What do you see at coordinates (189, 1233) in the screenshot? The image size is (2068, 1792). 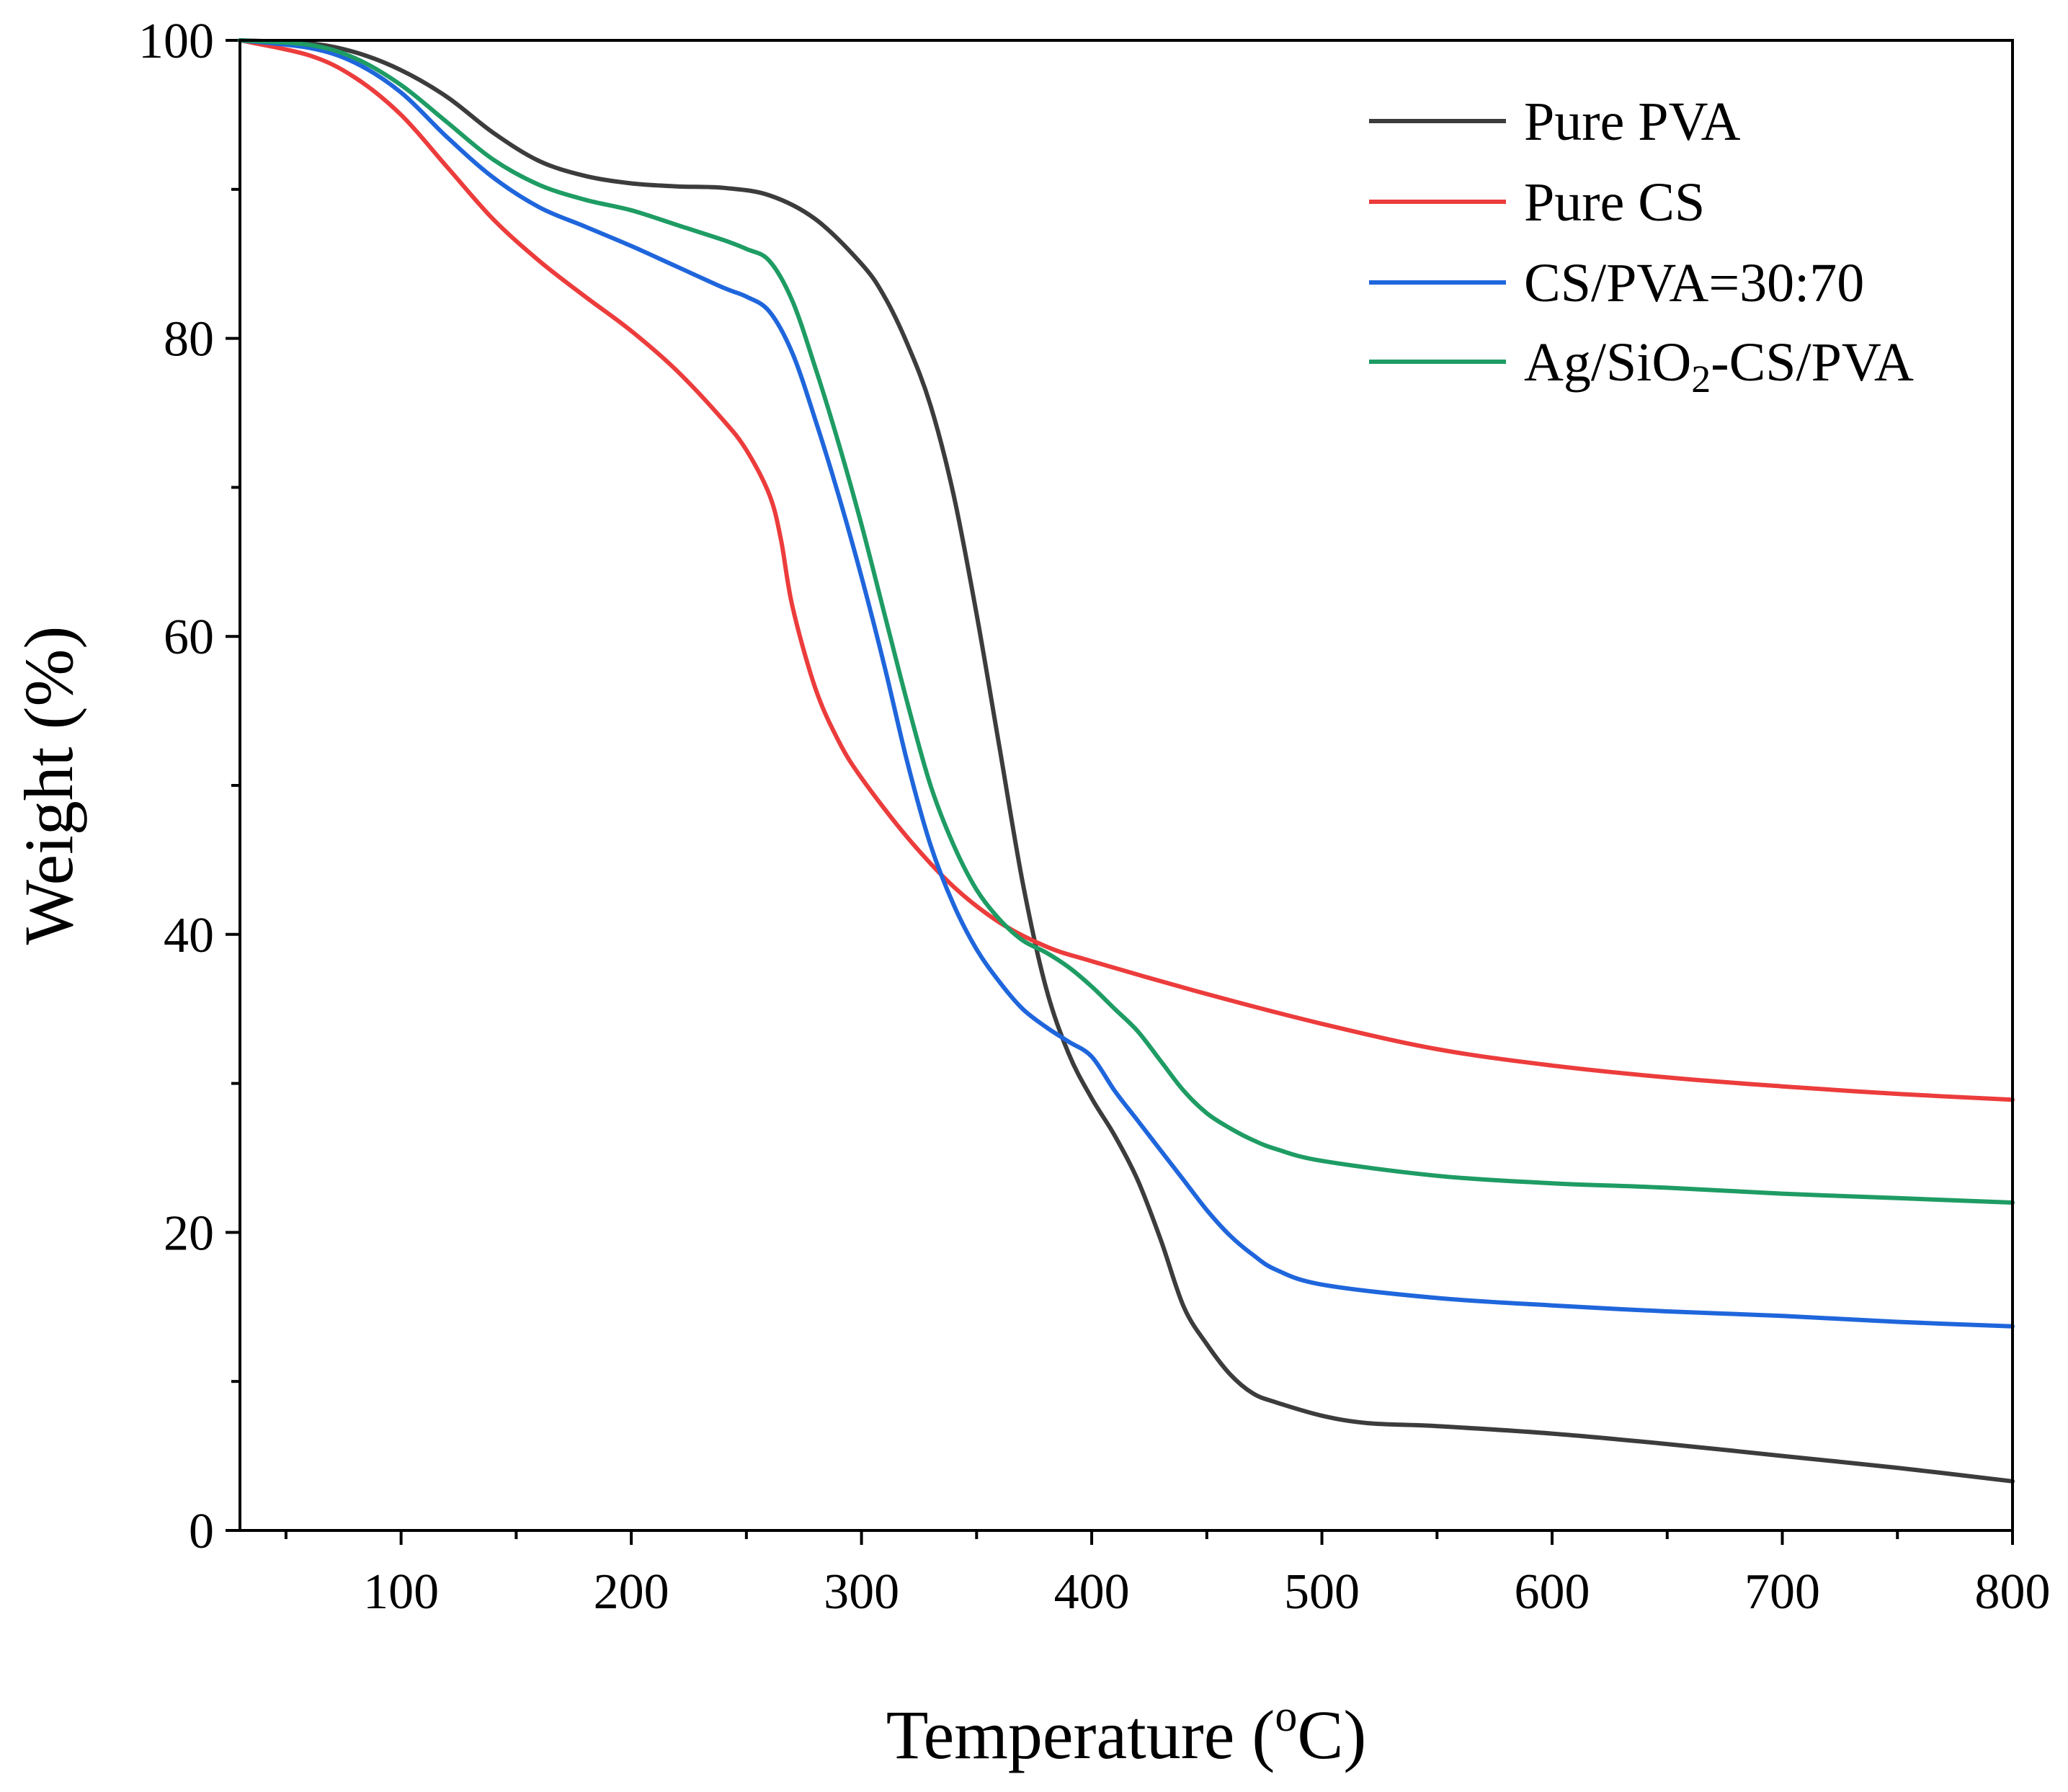 I see `y-tick-label: 20` at bounding box center [189, 1233].